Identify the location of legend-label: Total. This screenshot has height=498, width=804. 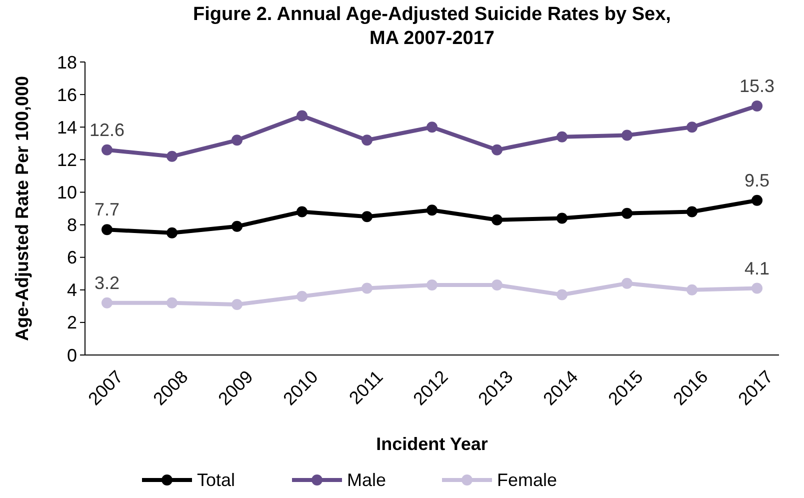
(216, 480).